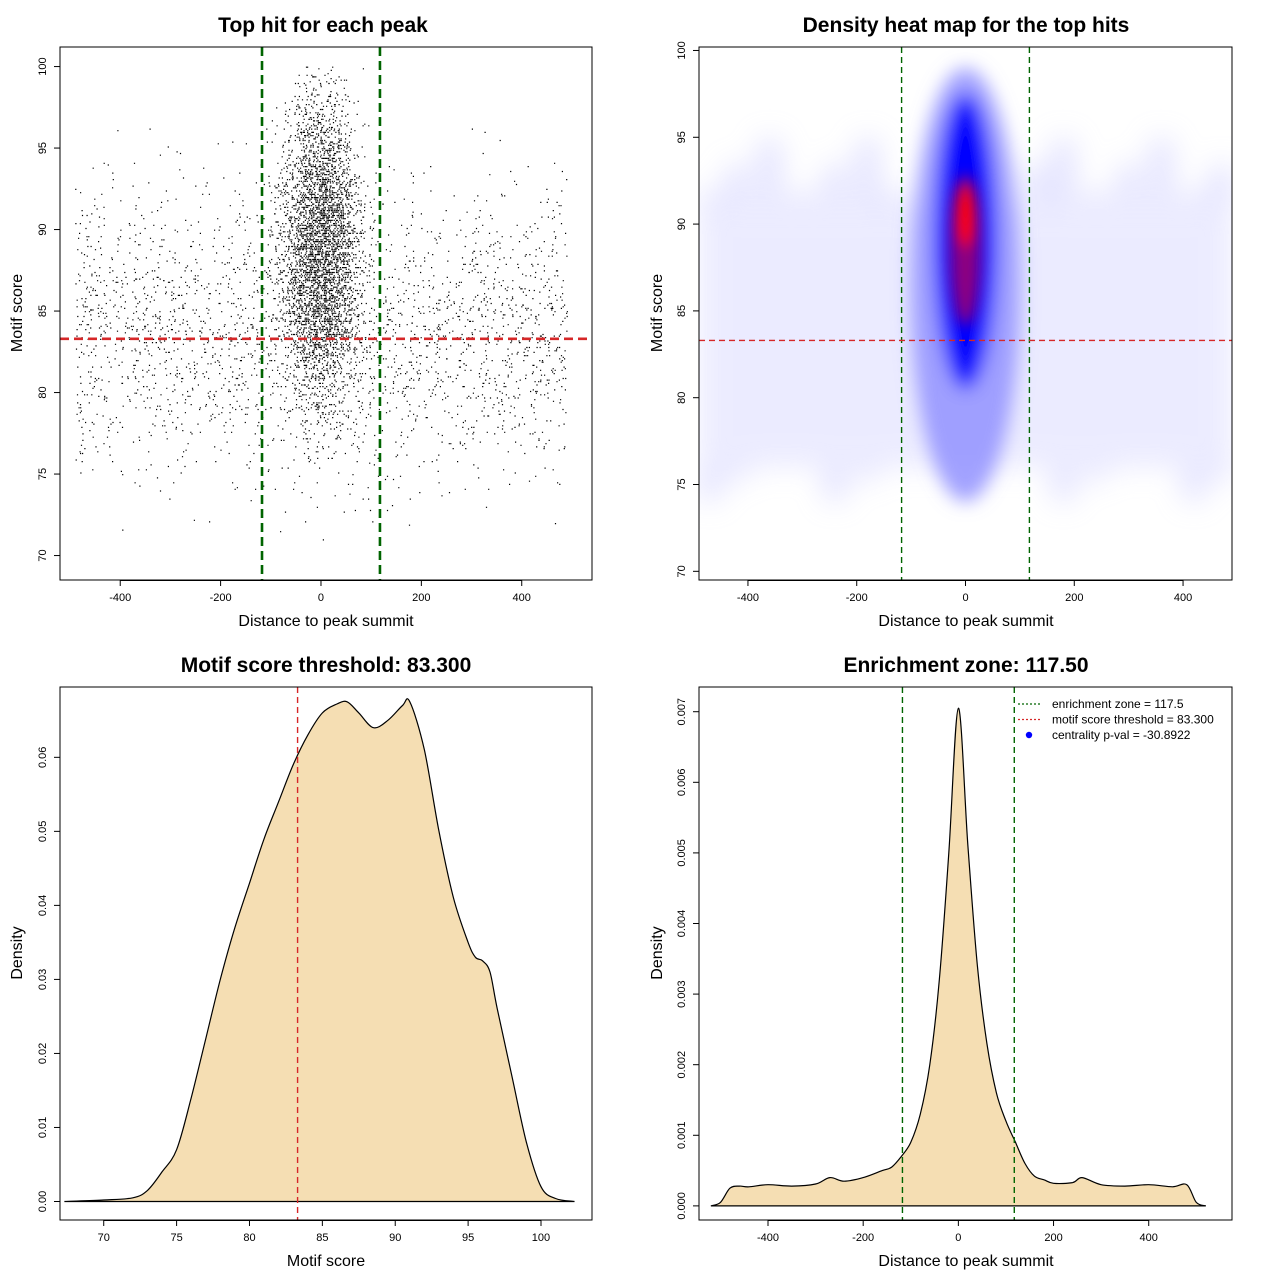  What do you see at coordinates (682, 224) in the screenshot?
I see `heatmap-y-tick-label: 90` at bounding box center [682, 224].